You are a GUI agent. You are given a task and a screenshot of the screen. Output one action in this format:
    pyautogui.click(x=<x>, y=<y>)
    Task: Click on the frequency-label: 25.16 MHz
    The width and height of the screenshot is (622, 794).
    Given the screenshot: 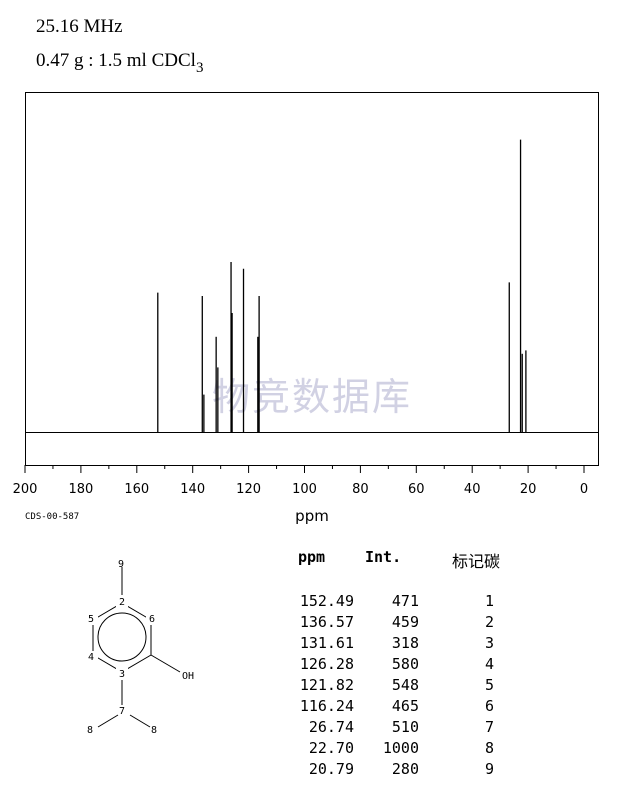 What is the action you would take?
    pyautogui.click(x=79, y=26)
    